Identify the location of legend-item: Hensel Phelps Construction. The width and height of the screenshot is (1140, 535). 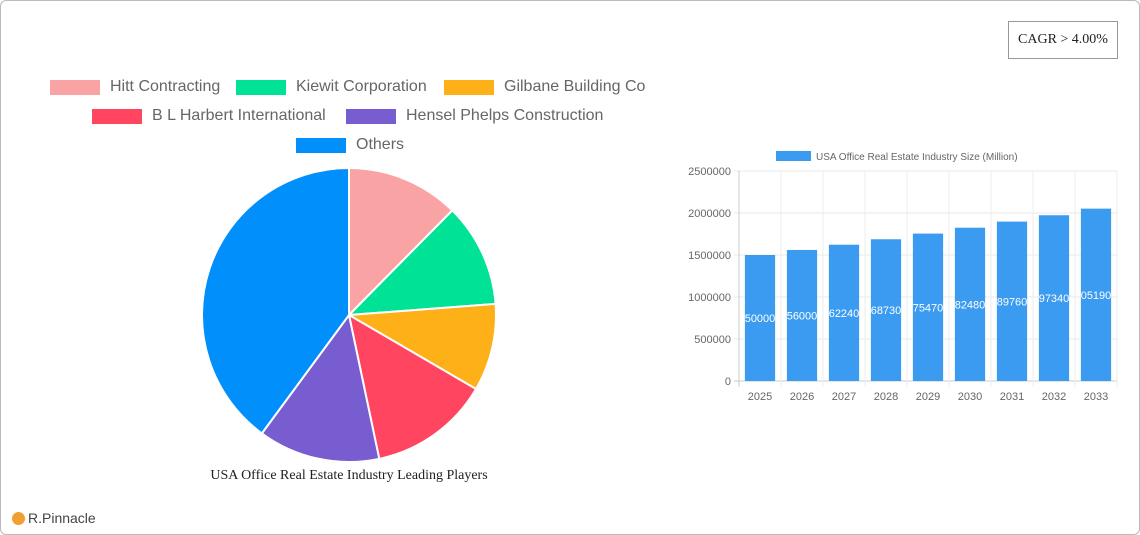
(474, 116).